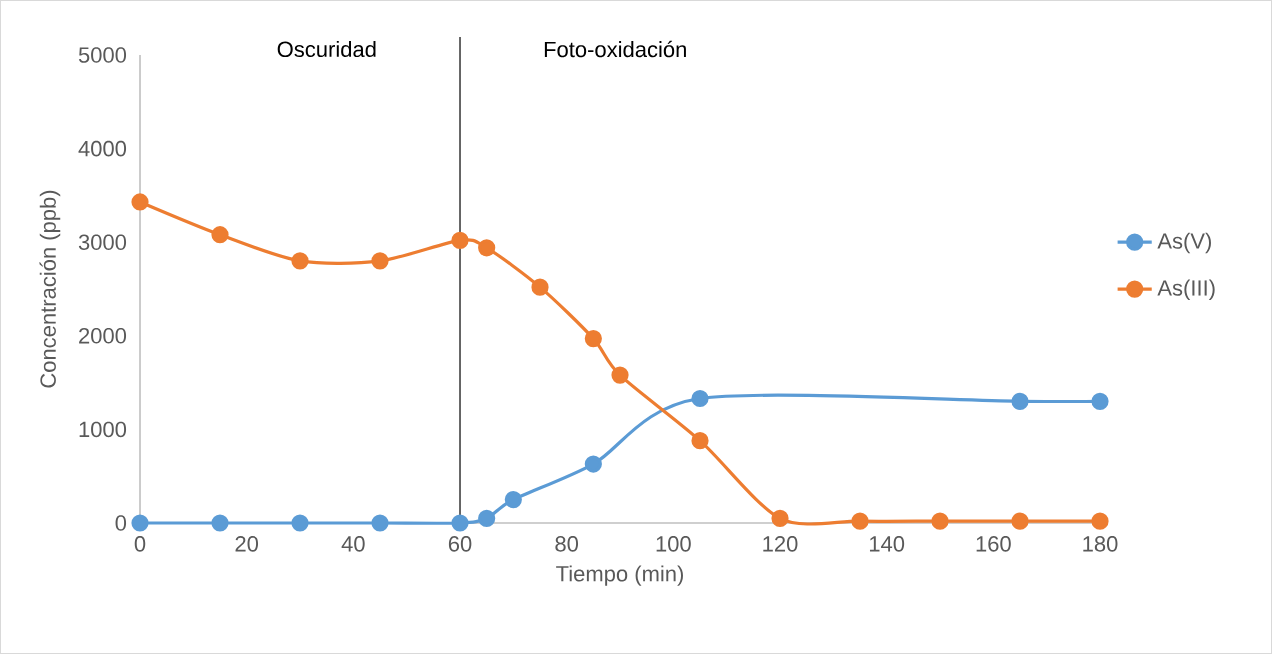 This screenshot has height=654, width=1272. I want to click on x-tick-label: 120, so click(780, 544).